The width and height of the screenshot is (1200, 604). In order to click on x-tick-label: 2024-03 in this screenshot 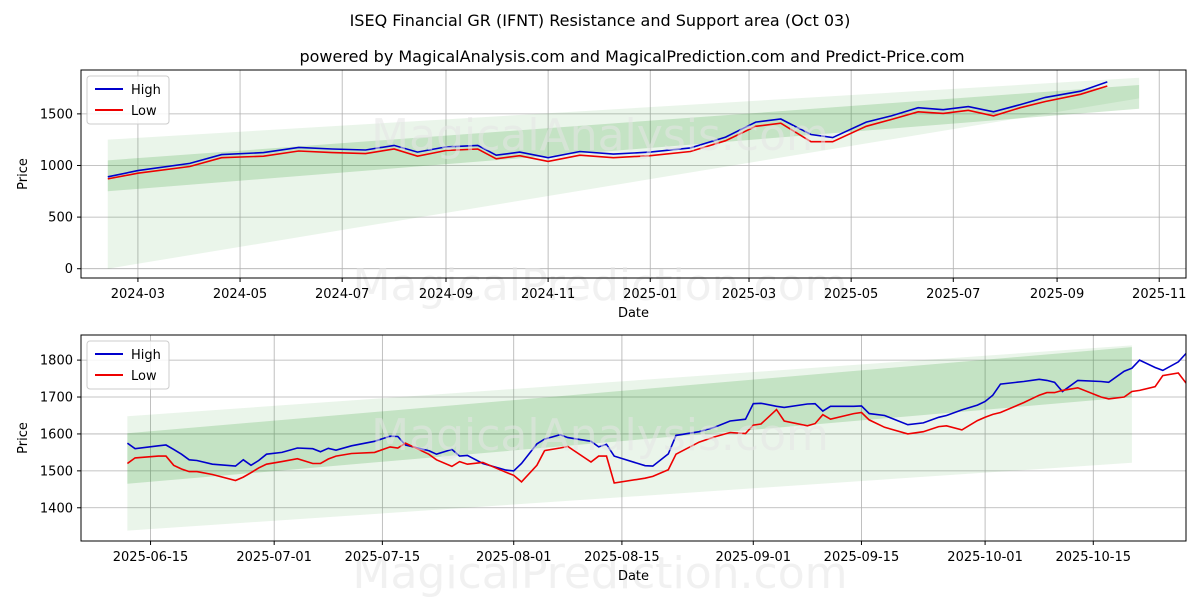, I will do `click(138, 294)`.